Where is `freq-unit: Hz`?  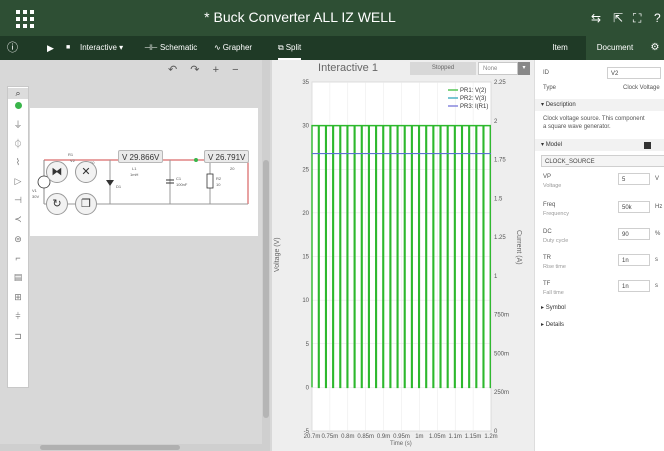
freq-unit: Hz is located at coordinates (659, 207).